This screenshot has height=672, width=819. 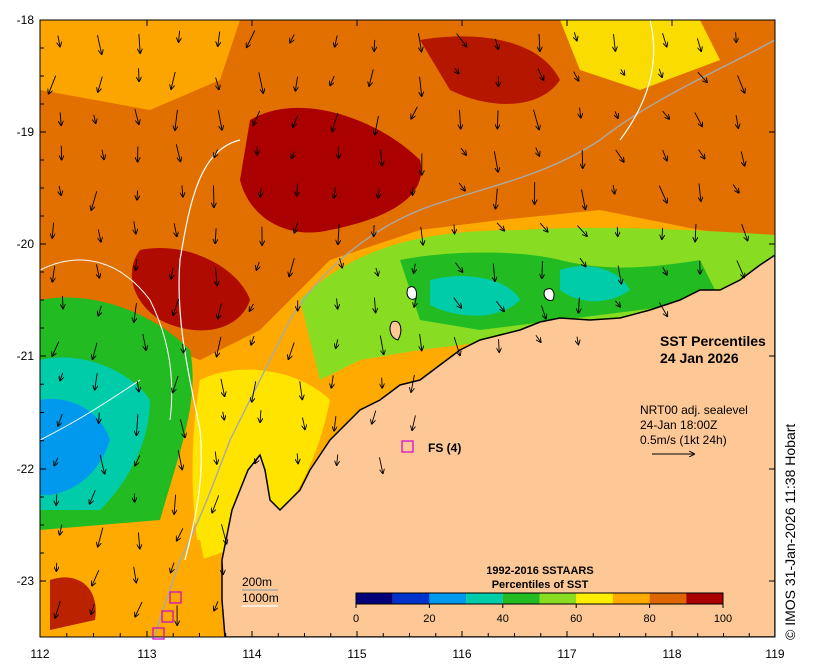 What do you see at coordinates (566, 654) in the screenshot?
I see `x-tick-label: 117` at bounding box center [566, 654].